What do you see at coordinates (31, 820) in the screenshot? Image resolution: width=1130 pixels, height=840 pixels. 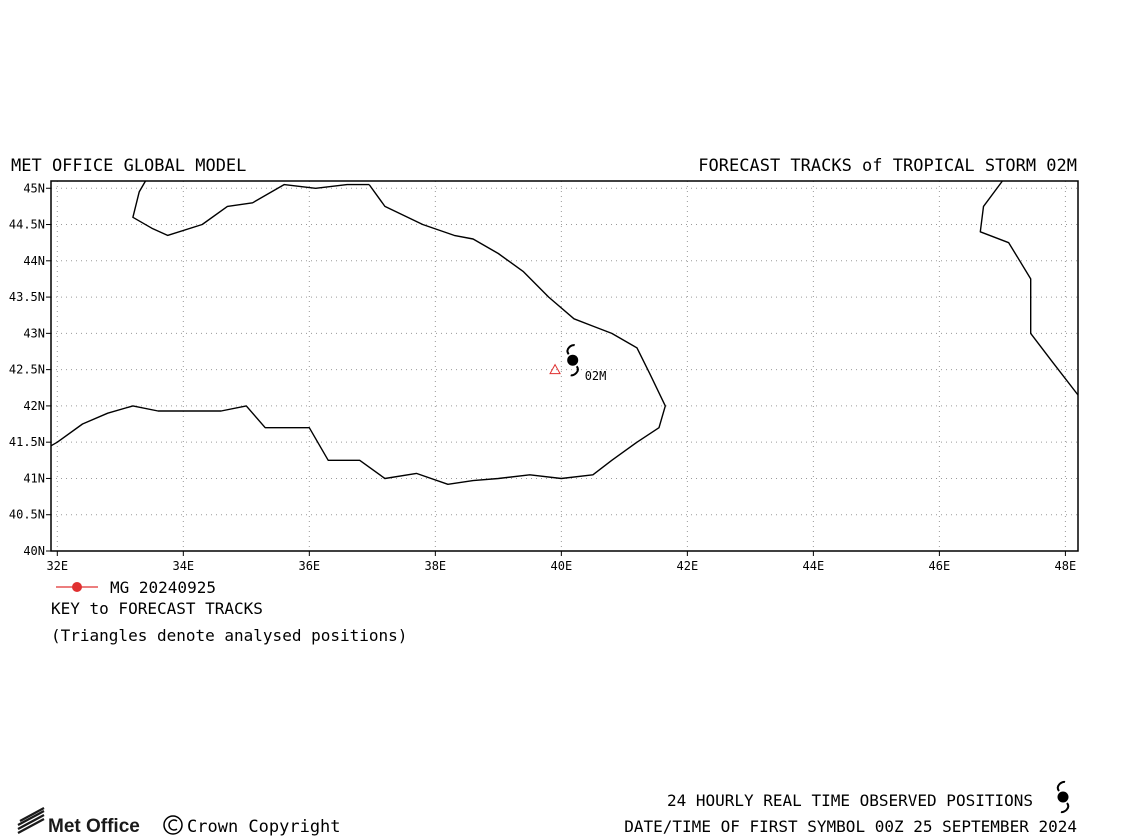 I see `met-office-logo-icon` at bounding box center [31, 820].